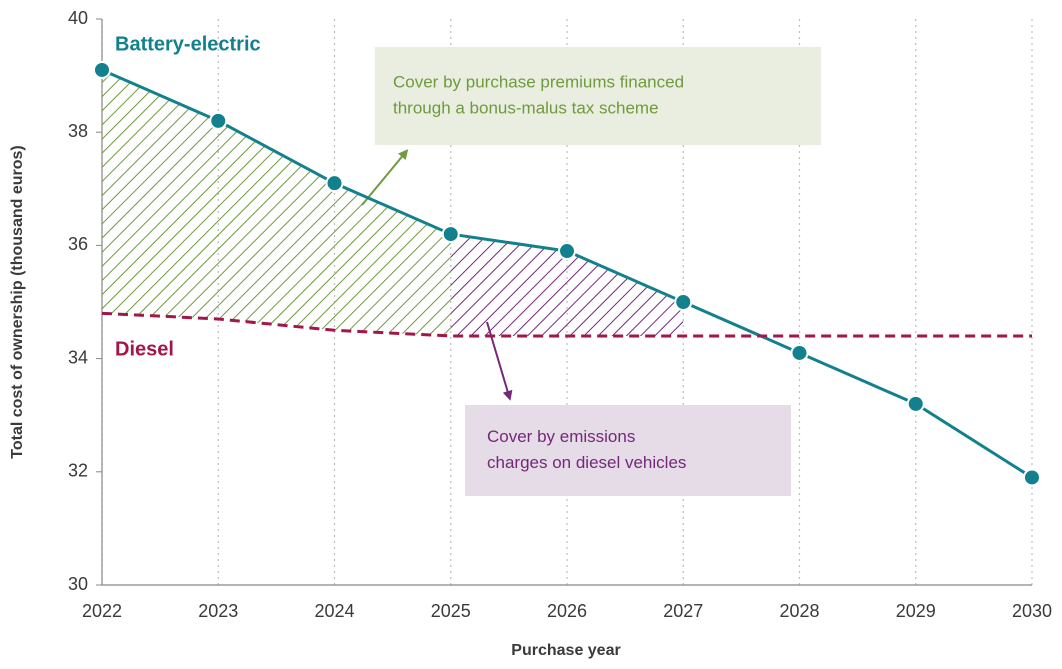 This screenshot has height=669, width=1062. What do you see at coordinates (218, 611) in the screenshot?
I see `x-tick-label: 2023` at bounding box center [218, 611].